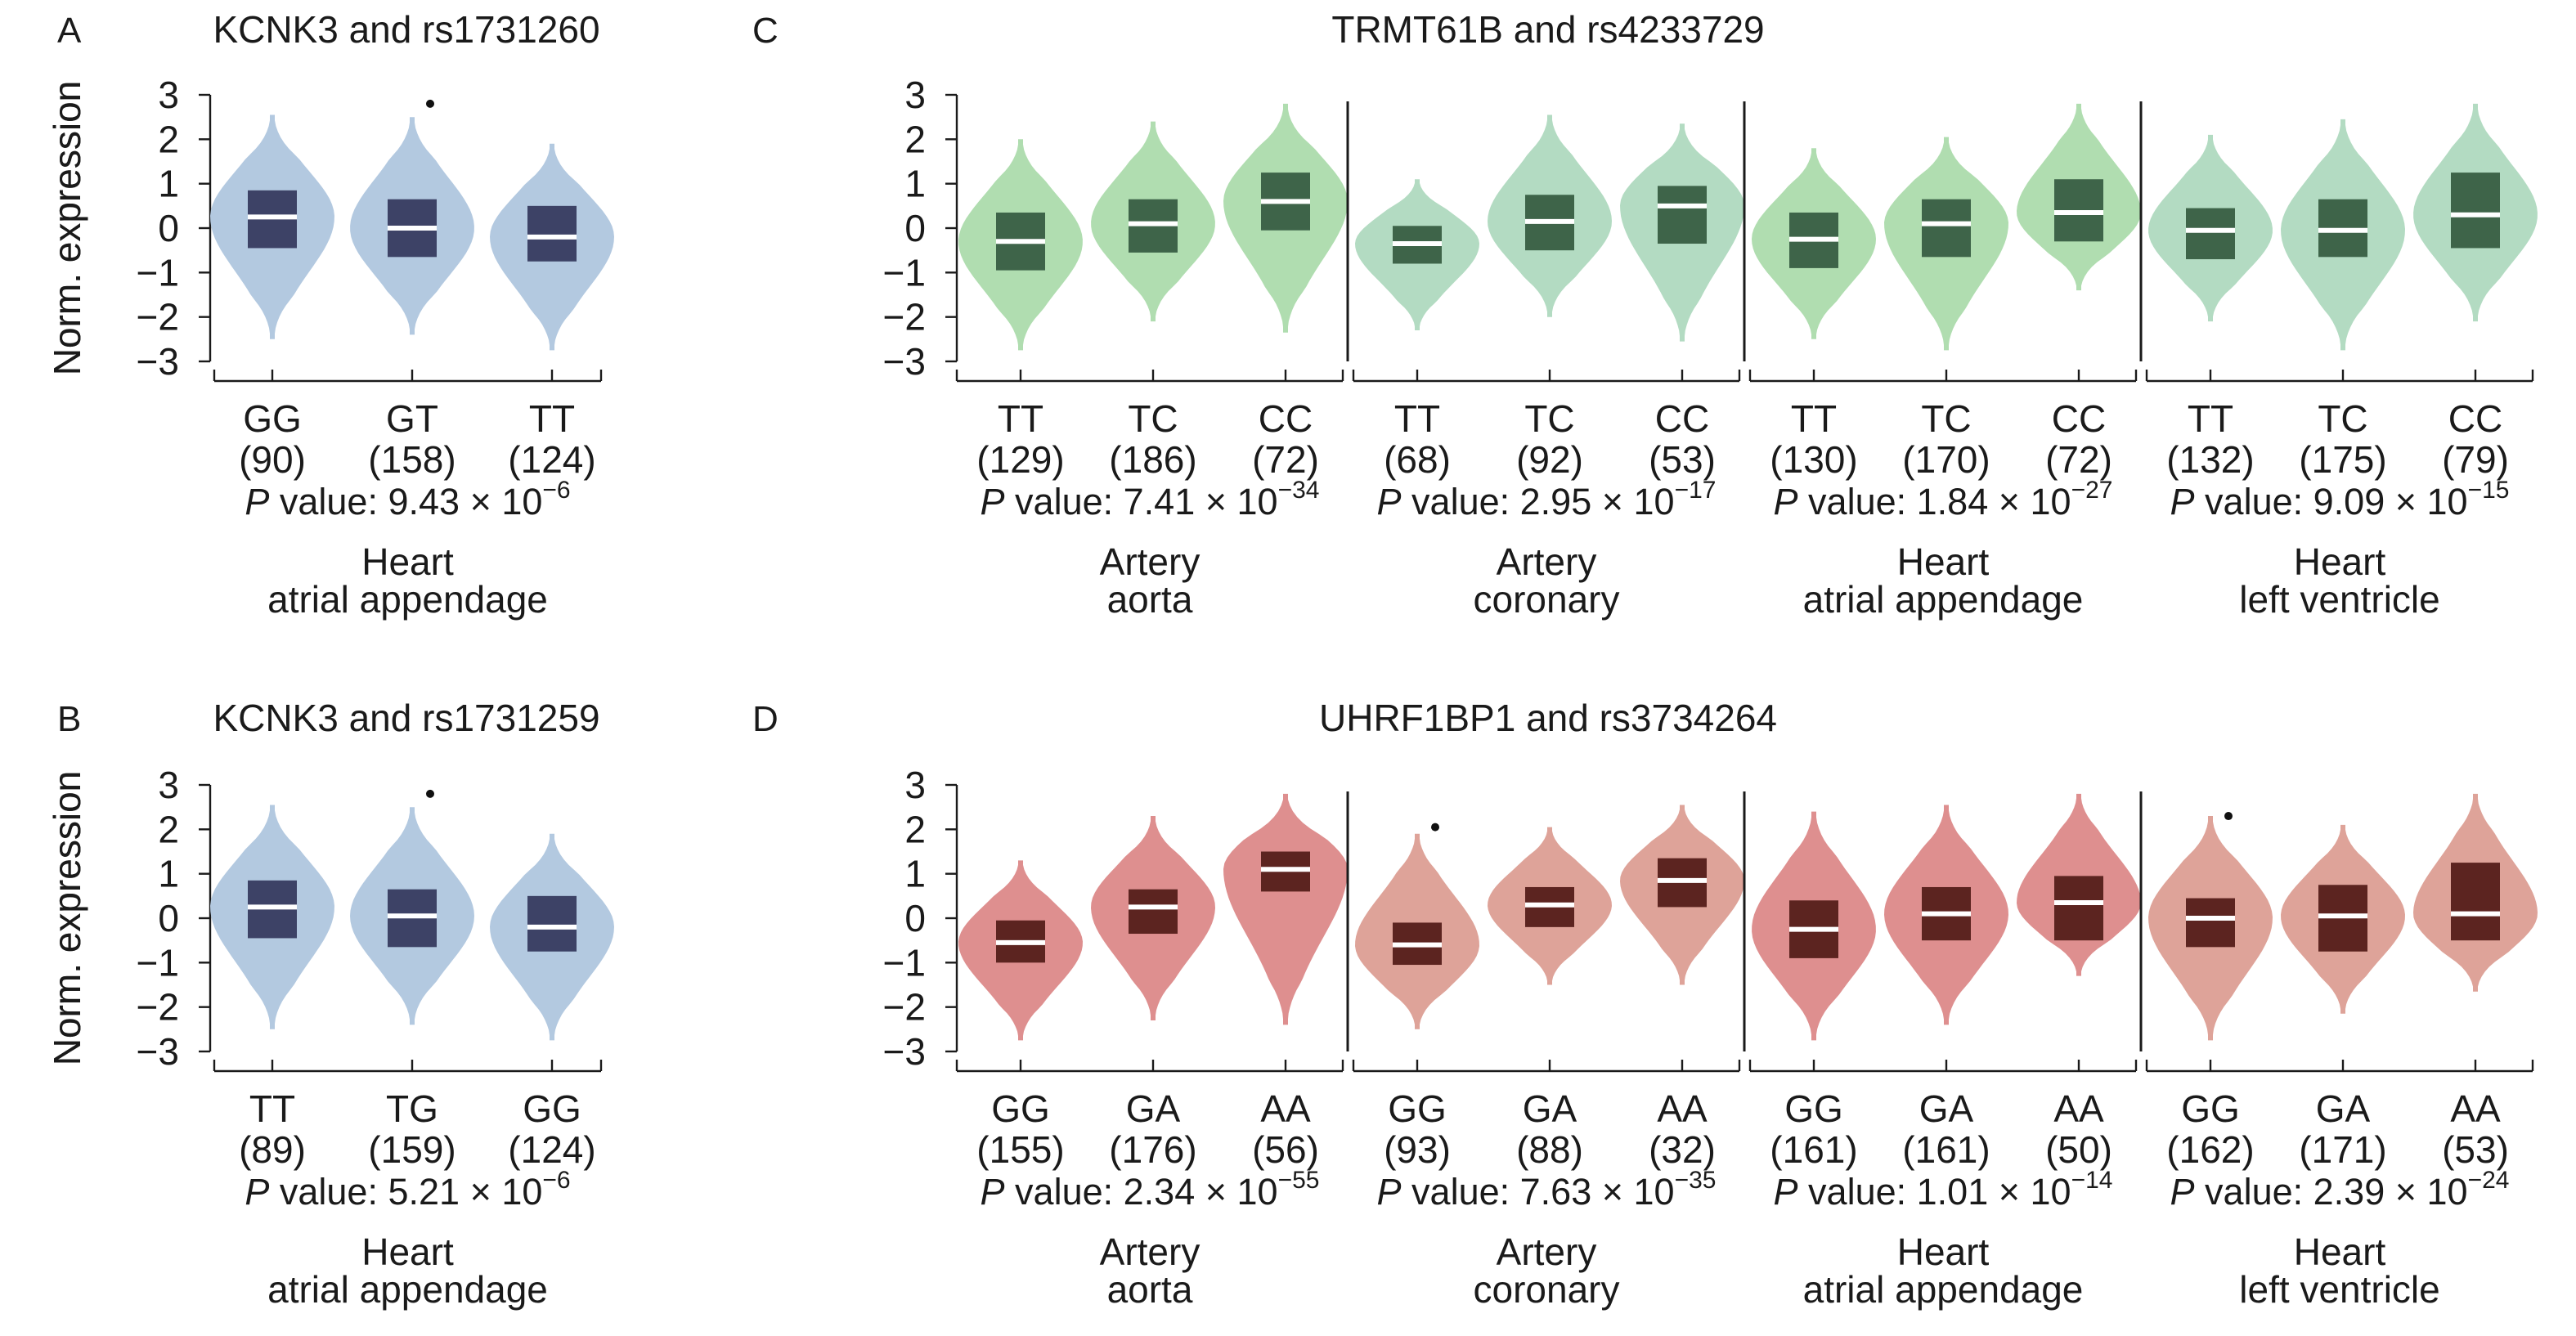  What do you see at coordinates (412, 460) in the screenshot?
I see `sample-size-label: (158)` at bounding box center [412, 460].